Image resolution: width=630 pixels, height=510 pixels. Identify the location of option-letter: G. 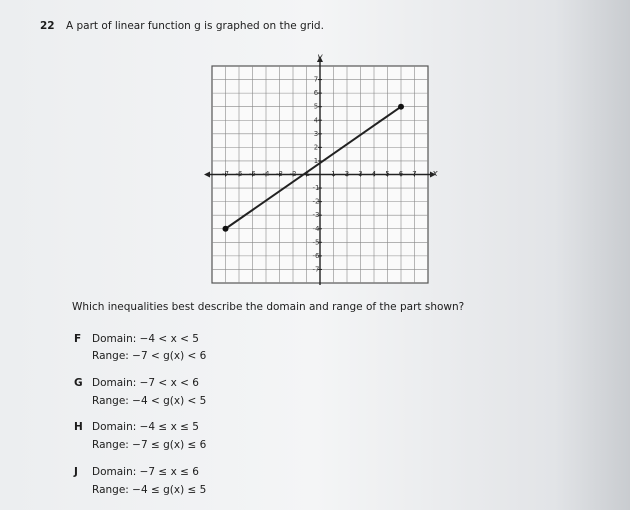
(78, 383).